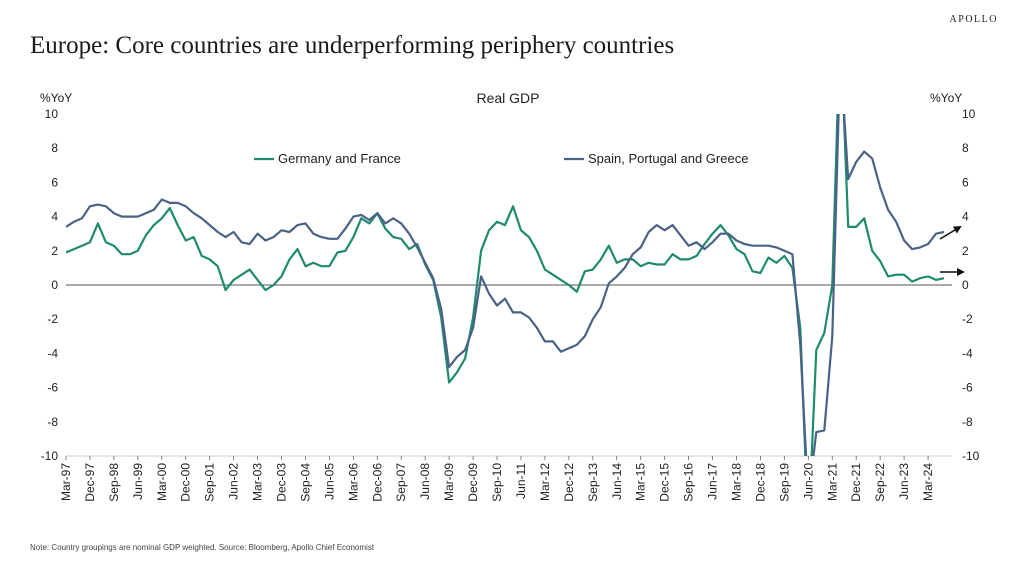  Describe the element at coordinates (425, 481) in the screenshot. I see `x-tick-label: Jun-08` at that location.